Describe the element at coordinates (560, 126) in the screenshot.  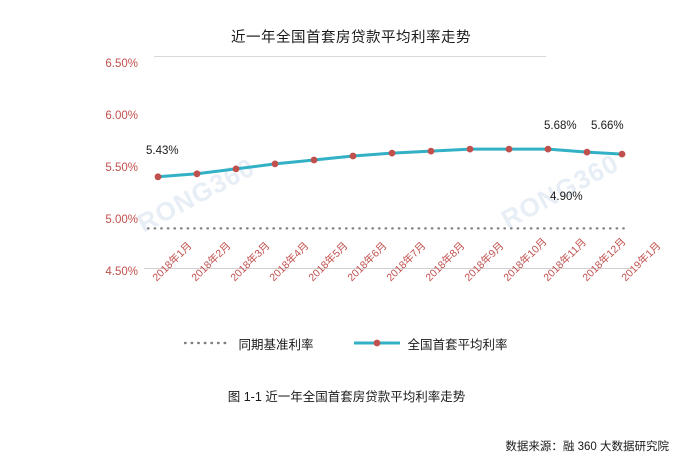
I see `data-label-dec: 5.68%` at that location.